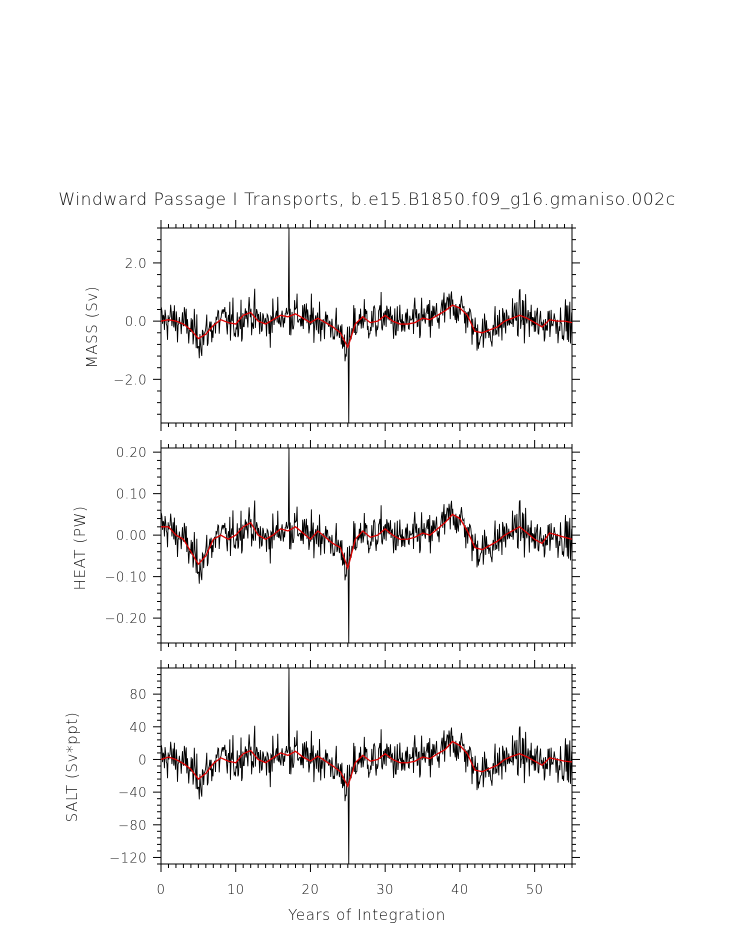 The height and width of the screenshot is (945, 733). Describe the element at coordinates (161, 890) in the screenshot. I see `x-tick-label: 0` at that location.